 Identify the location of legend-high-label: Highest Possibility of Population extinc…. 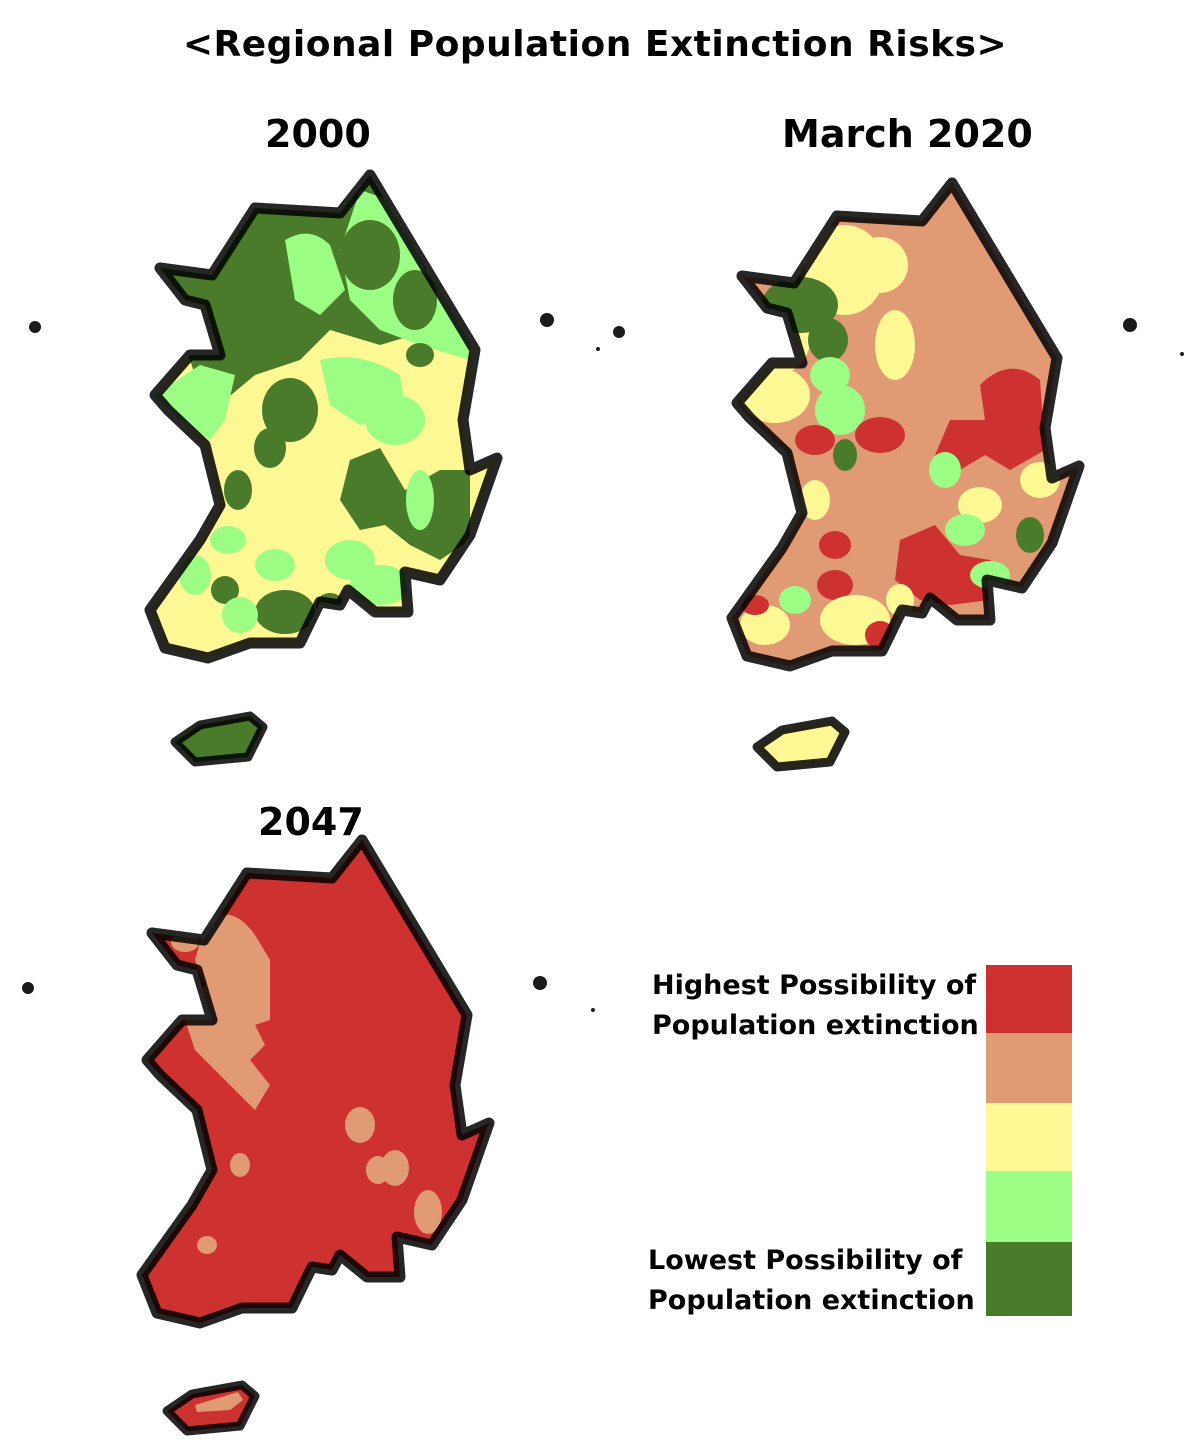
(815, 1006).